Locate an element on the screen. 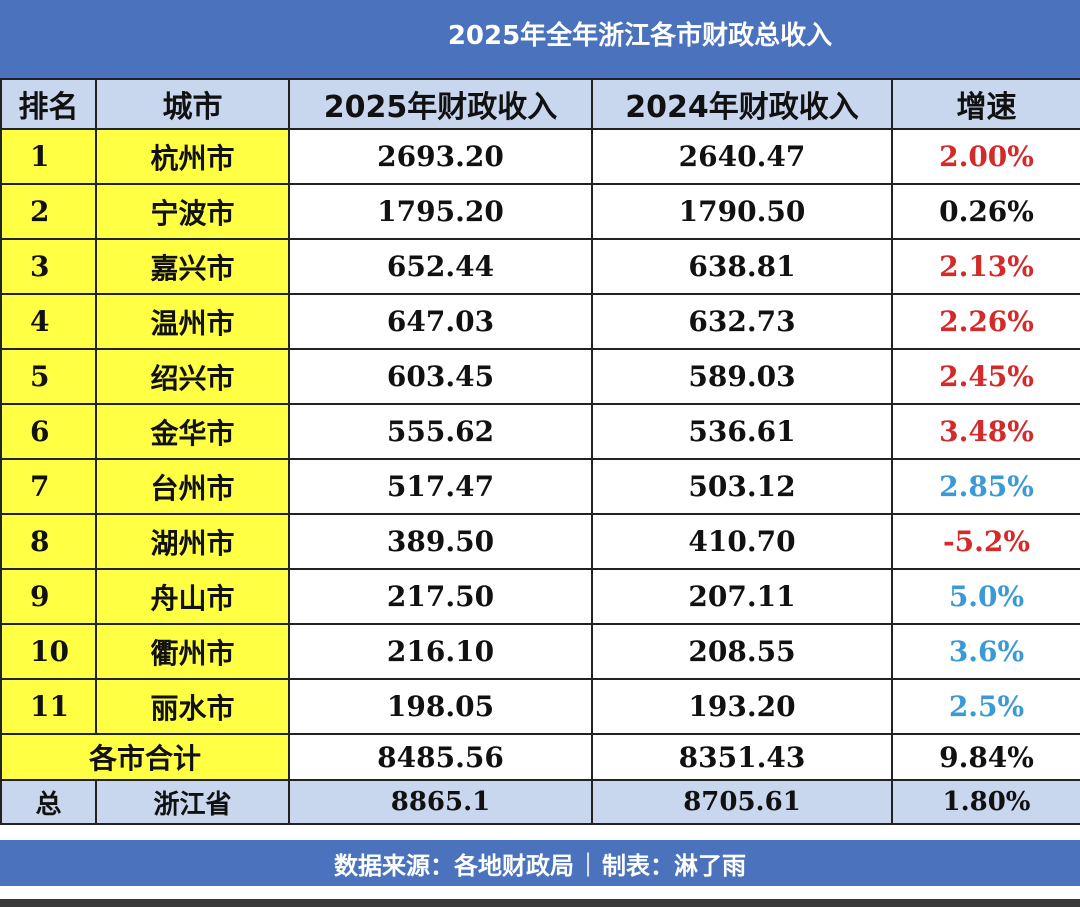 The image size is (1080, 907). rank-cell: 3 is located at coordinates (48, 266).